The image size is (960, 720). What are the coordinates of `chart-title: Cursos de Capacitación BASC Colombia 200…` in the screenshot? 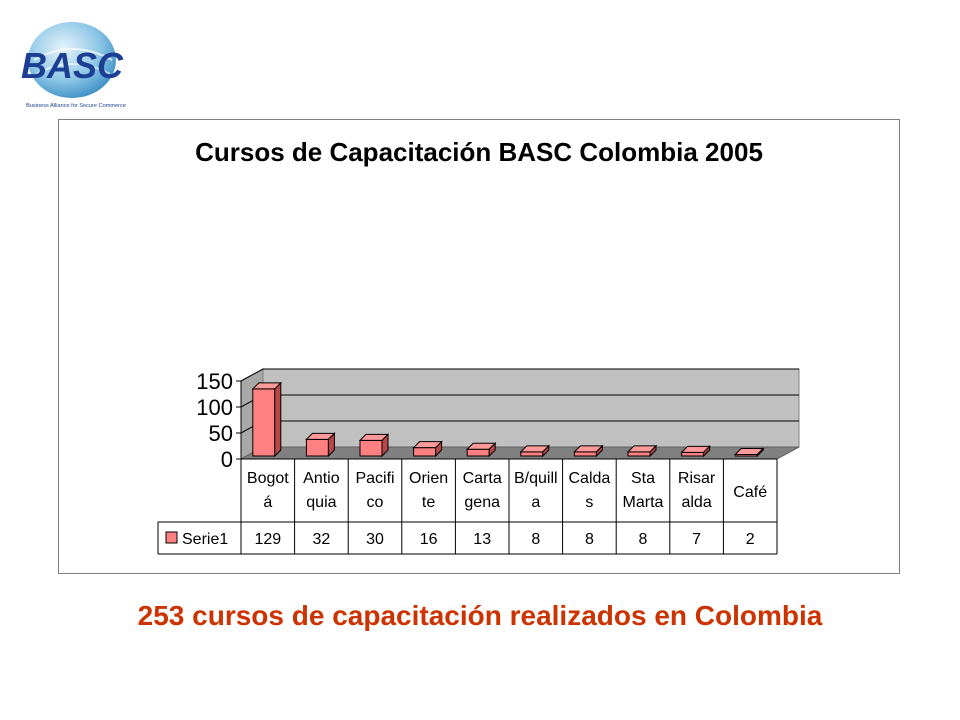 It's located at (479, 152).